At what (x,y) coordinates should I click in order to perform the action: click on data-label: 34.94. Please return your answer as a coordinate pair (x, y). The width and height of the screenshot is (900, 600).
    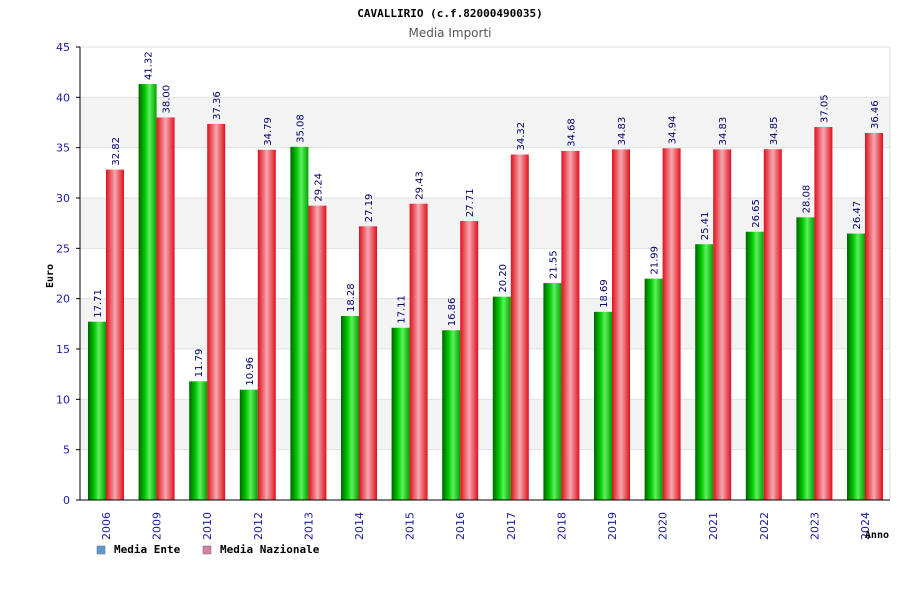
    Looking at the image, I should click on (673, 130).